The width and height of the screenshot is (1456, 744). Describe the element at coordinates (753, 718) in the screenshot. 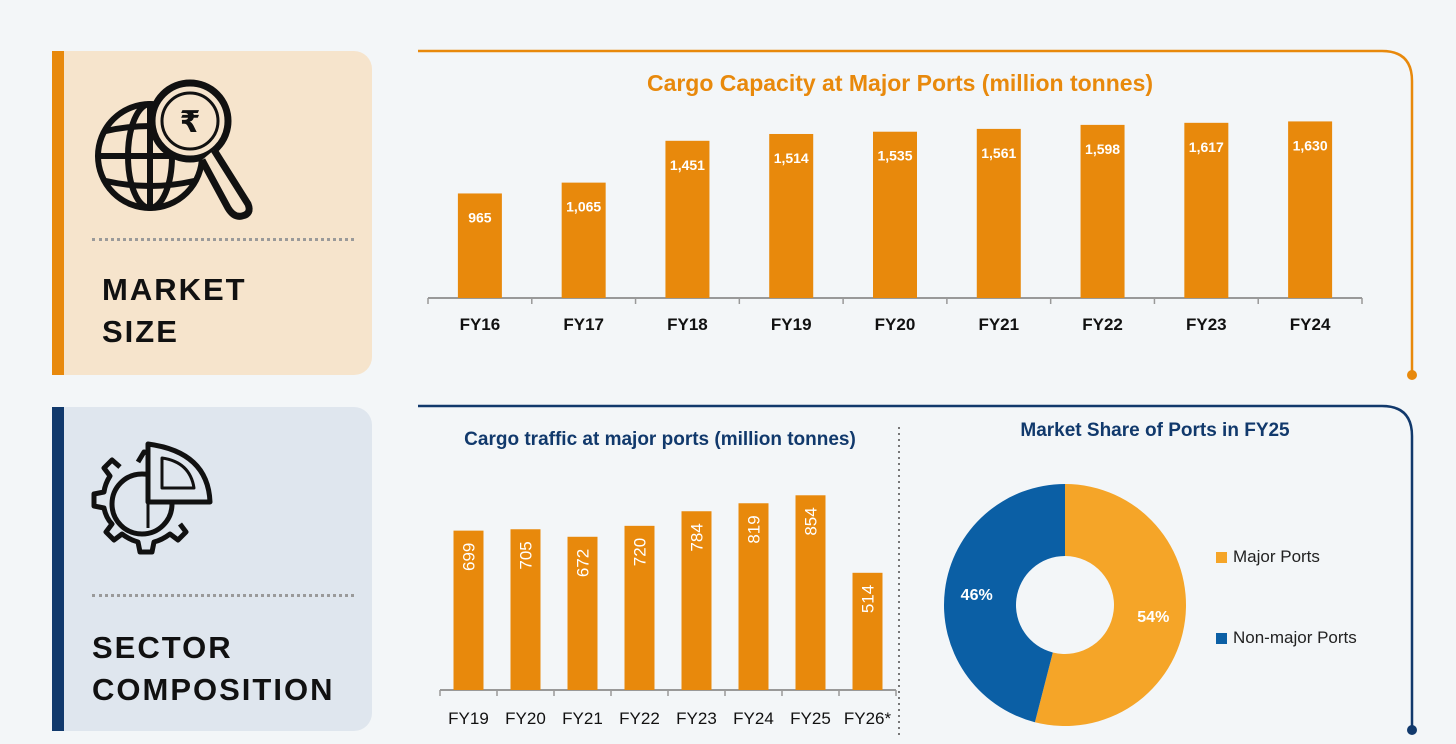

I see `traffic-category-label: FY24` at that location.